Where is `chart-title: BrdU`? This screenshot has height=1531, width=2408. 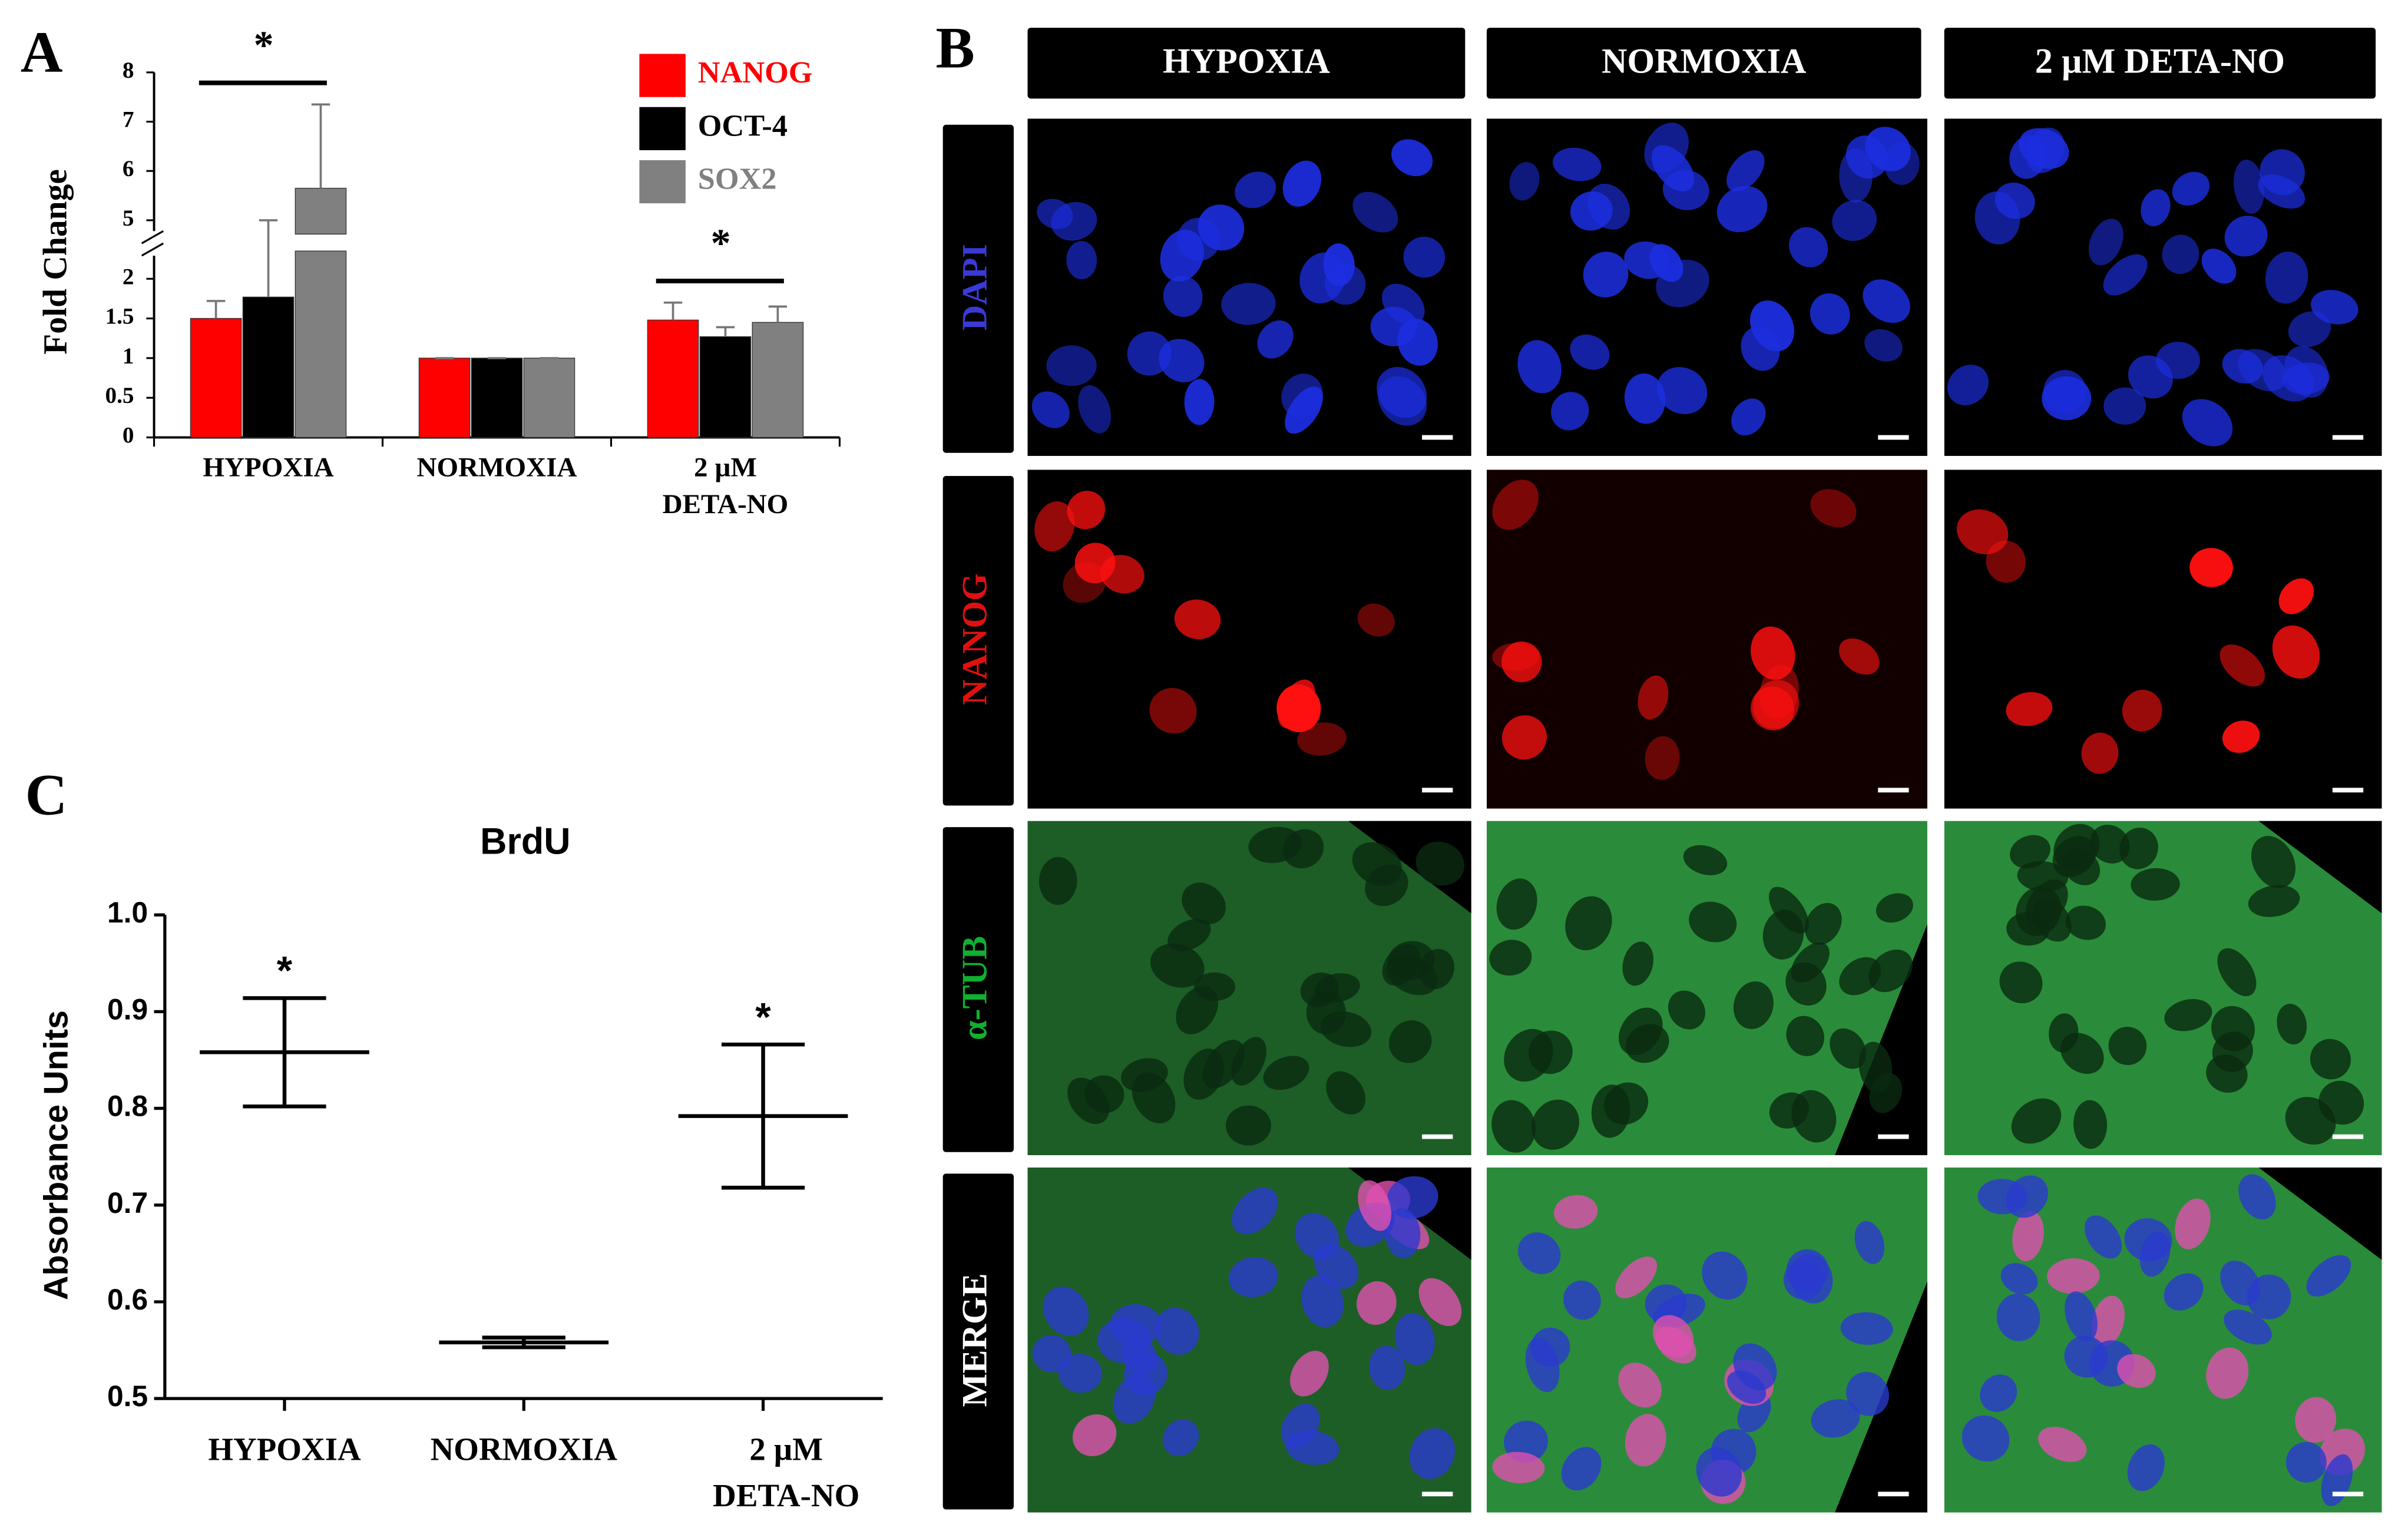
chart-title: BrdU is located at coordinates (525, 841).